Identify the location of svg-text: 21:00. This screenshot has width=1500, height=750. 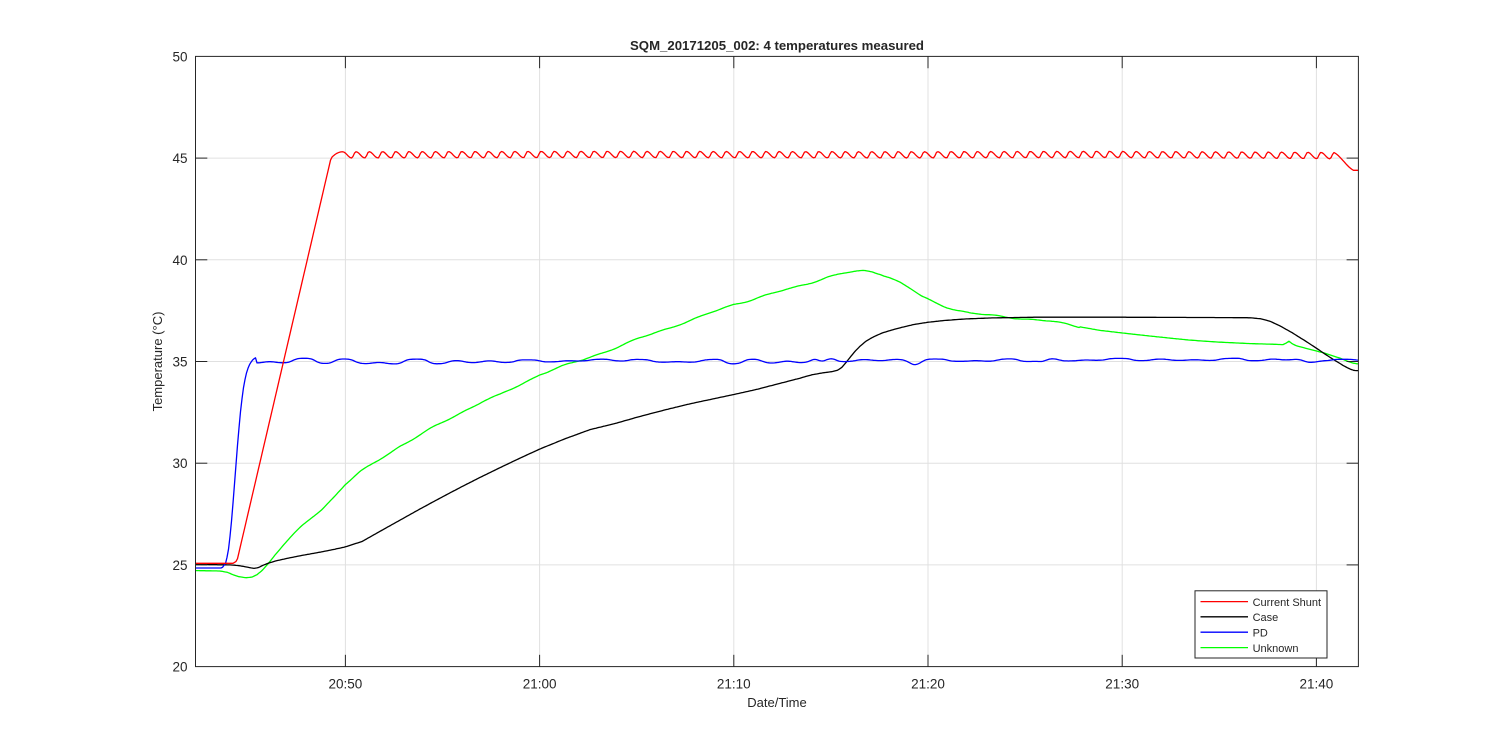
(540, 683).